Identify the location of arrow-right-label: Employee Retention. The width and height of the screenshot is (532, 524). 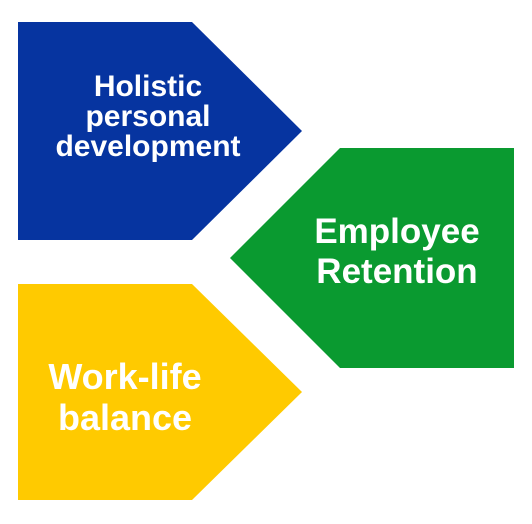
(397, 252).